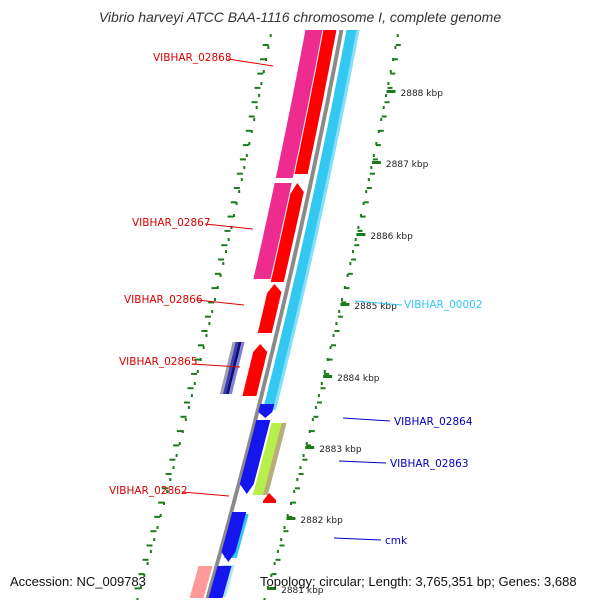 This screenshot has height=600, width=600. Describe the element at coordinates (358, 379) in the screenshot. I see `kbp-tick-label: 2884 kbp` at that location.